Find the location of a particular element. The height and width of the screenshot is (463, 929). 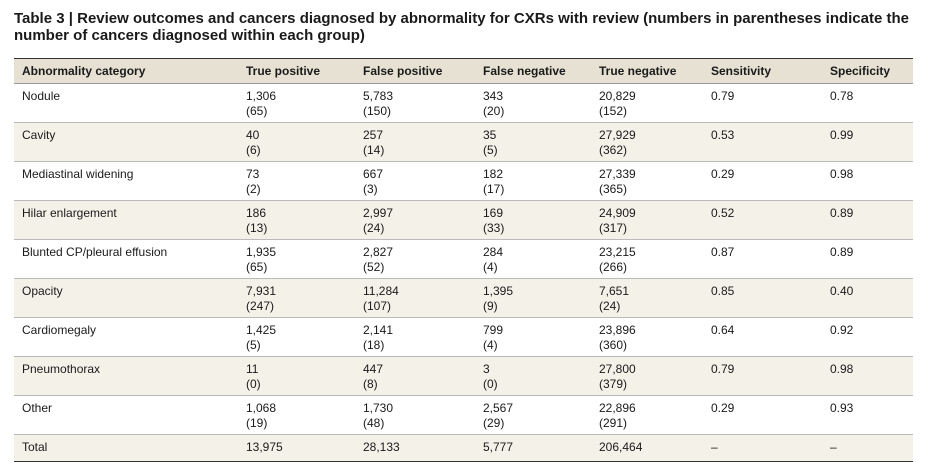

cell: 1,306 (65) is located at coordinates (296, 103).